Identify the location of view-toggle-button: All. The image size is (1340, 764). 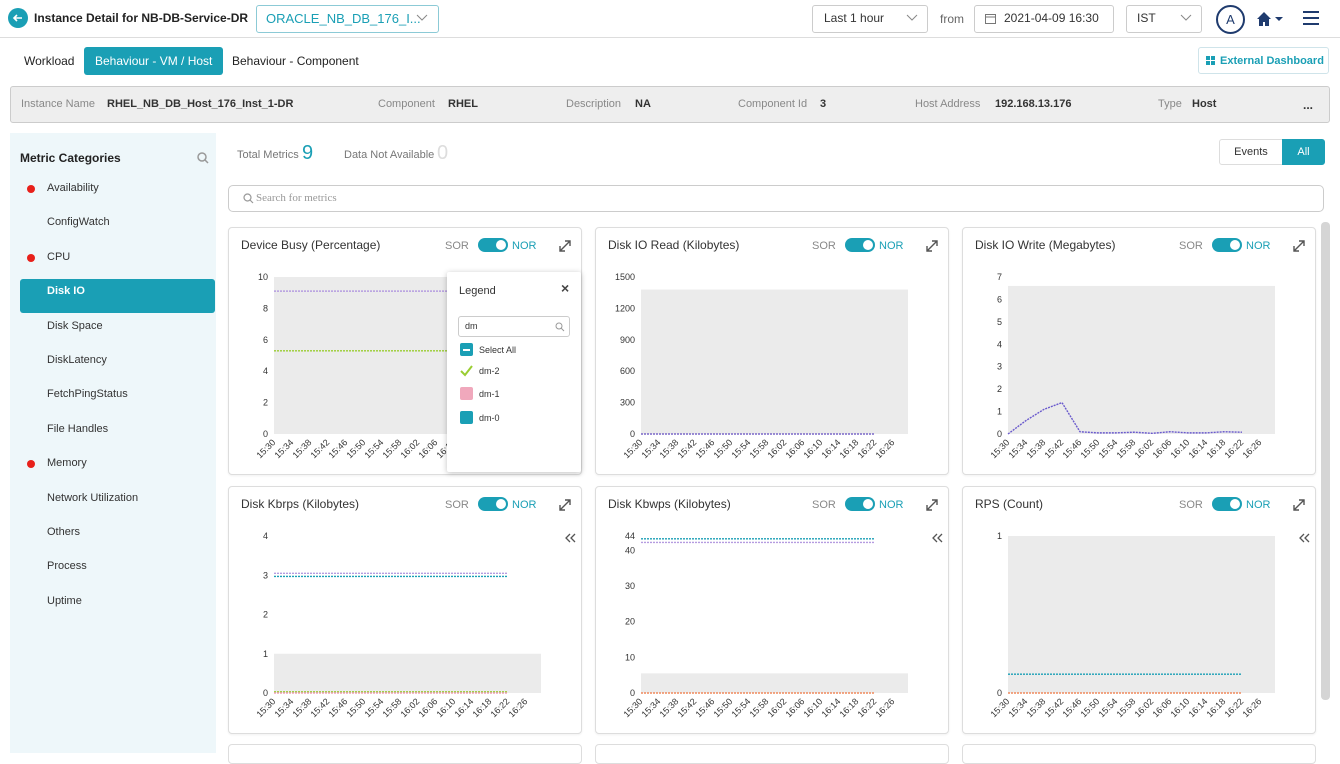
(1303, 152).